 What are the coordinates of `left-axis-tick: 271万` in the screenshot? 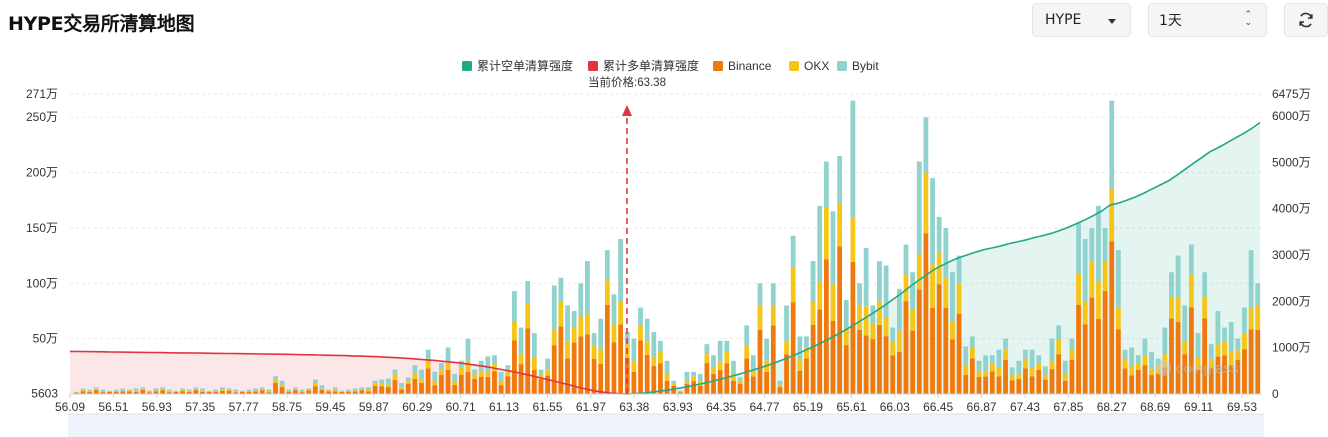 It's located at (42, 94).